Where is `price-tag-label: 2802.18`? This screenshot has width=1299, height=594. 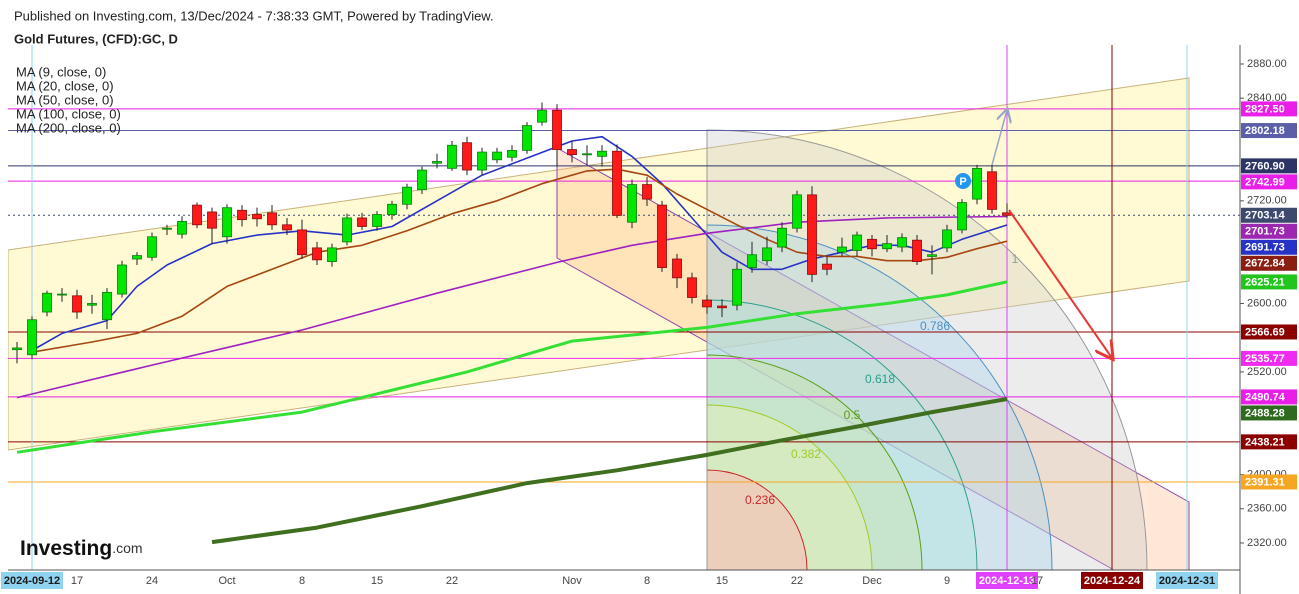 price-tag-label: 2802.18 is located at coordinates (1265, 131).